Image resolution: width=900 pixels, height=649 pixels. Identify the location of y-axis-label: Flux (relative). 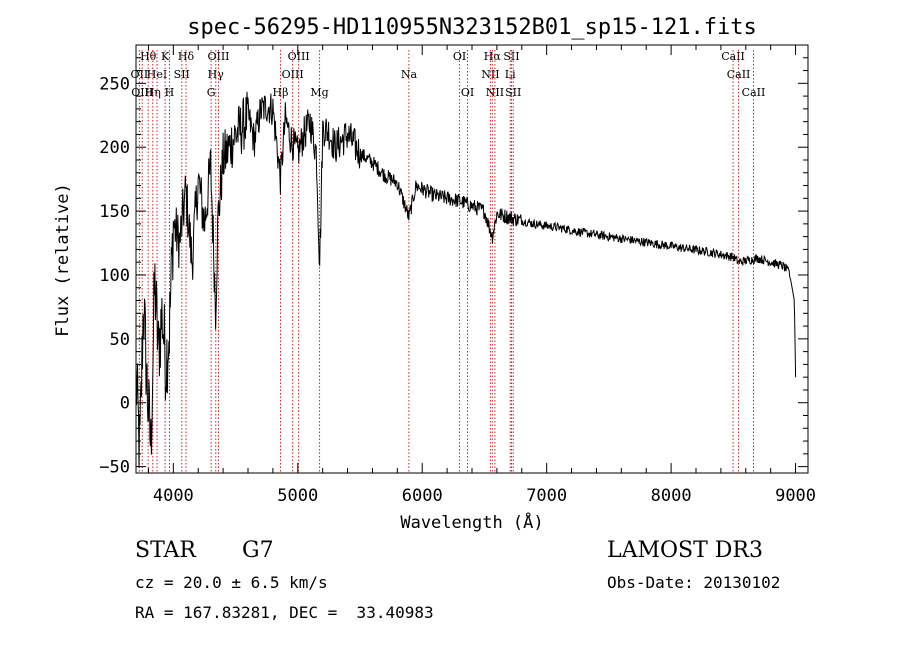
(63, 260).